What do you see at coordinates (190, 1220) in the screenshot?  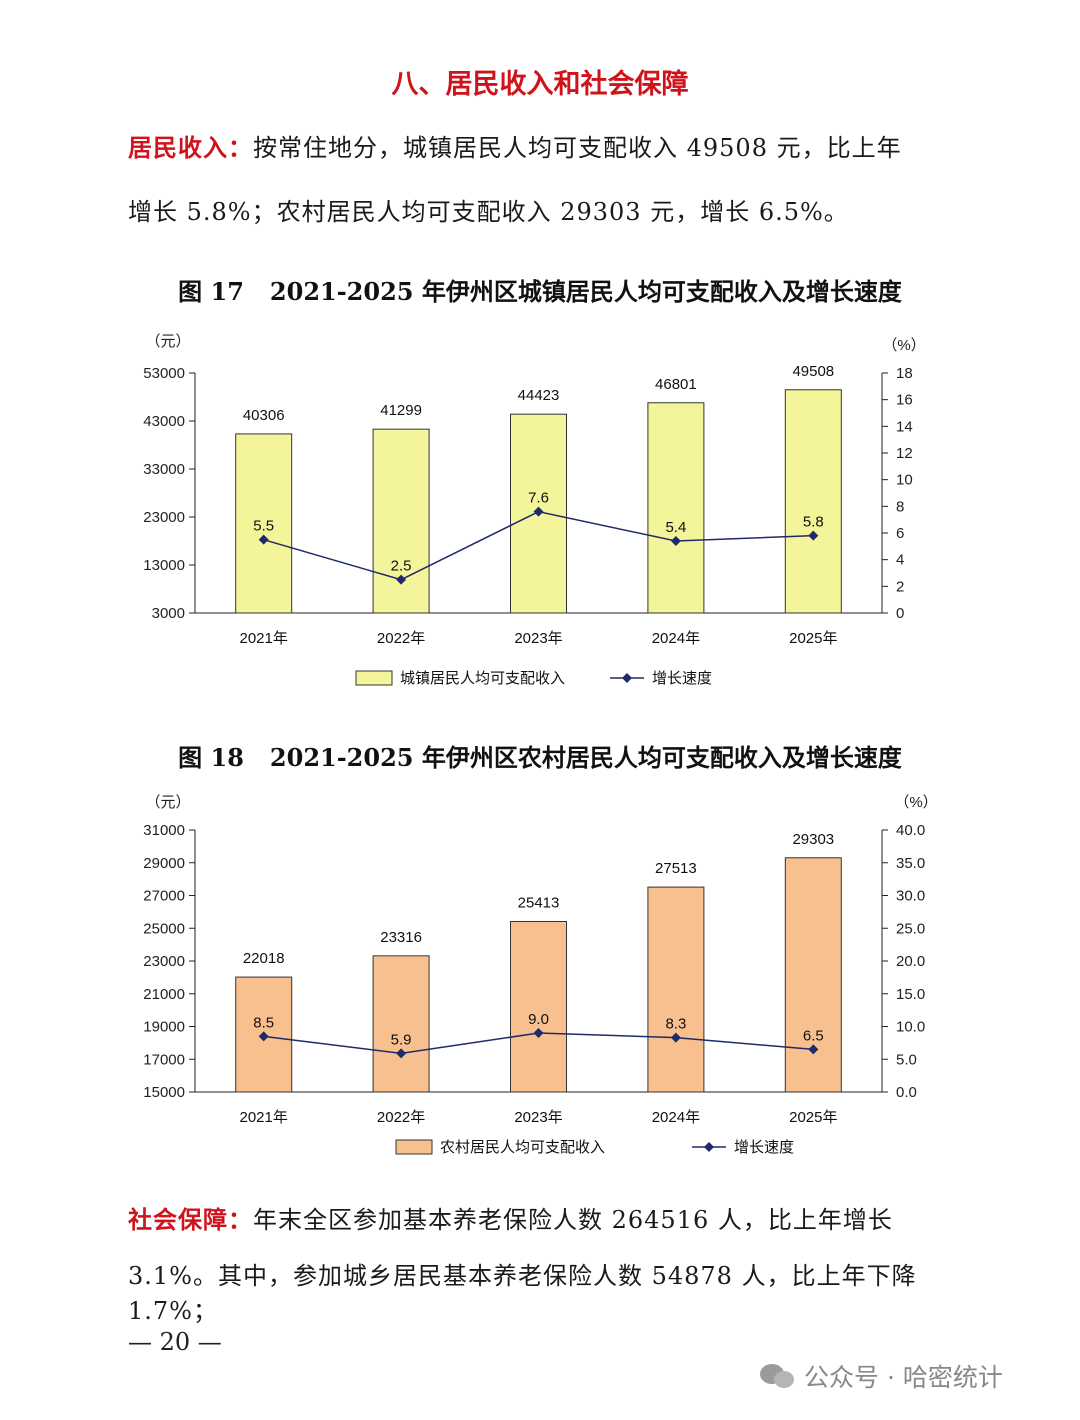 I see `social-lead: 社会保障：` at bounding box center [190, 1220].